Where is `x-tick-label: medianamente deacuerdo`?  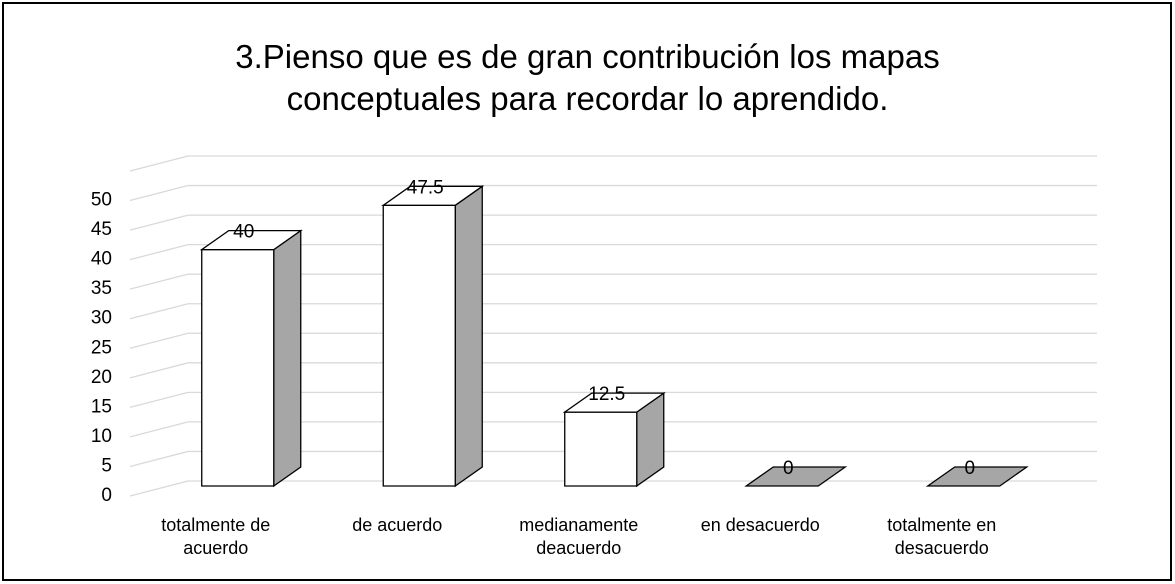 x-tick-label: medianamente deacuerdo is located at coordinates (579, 536).